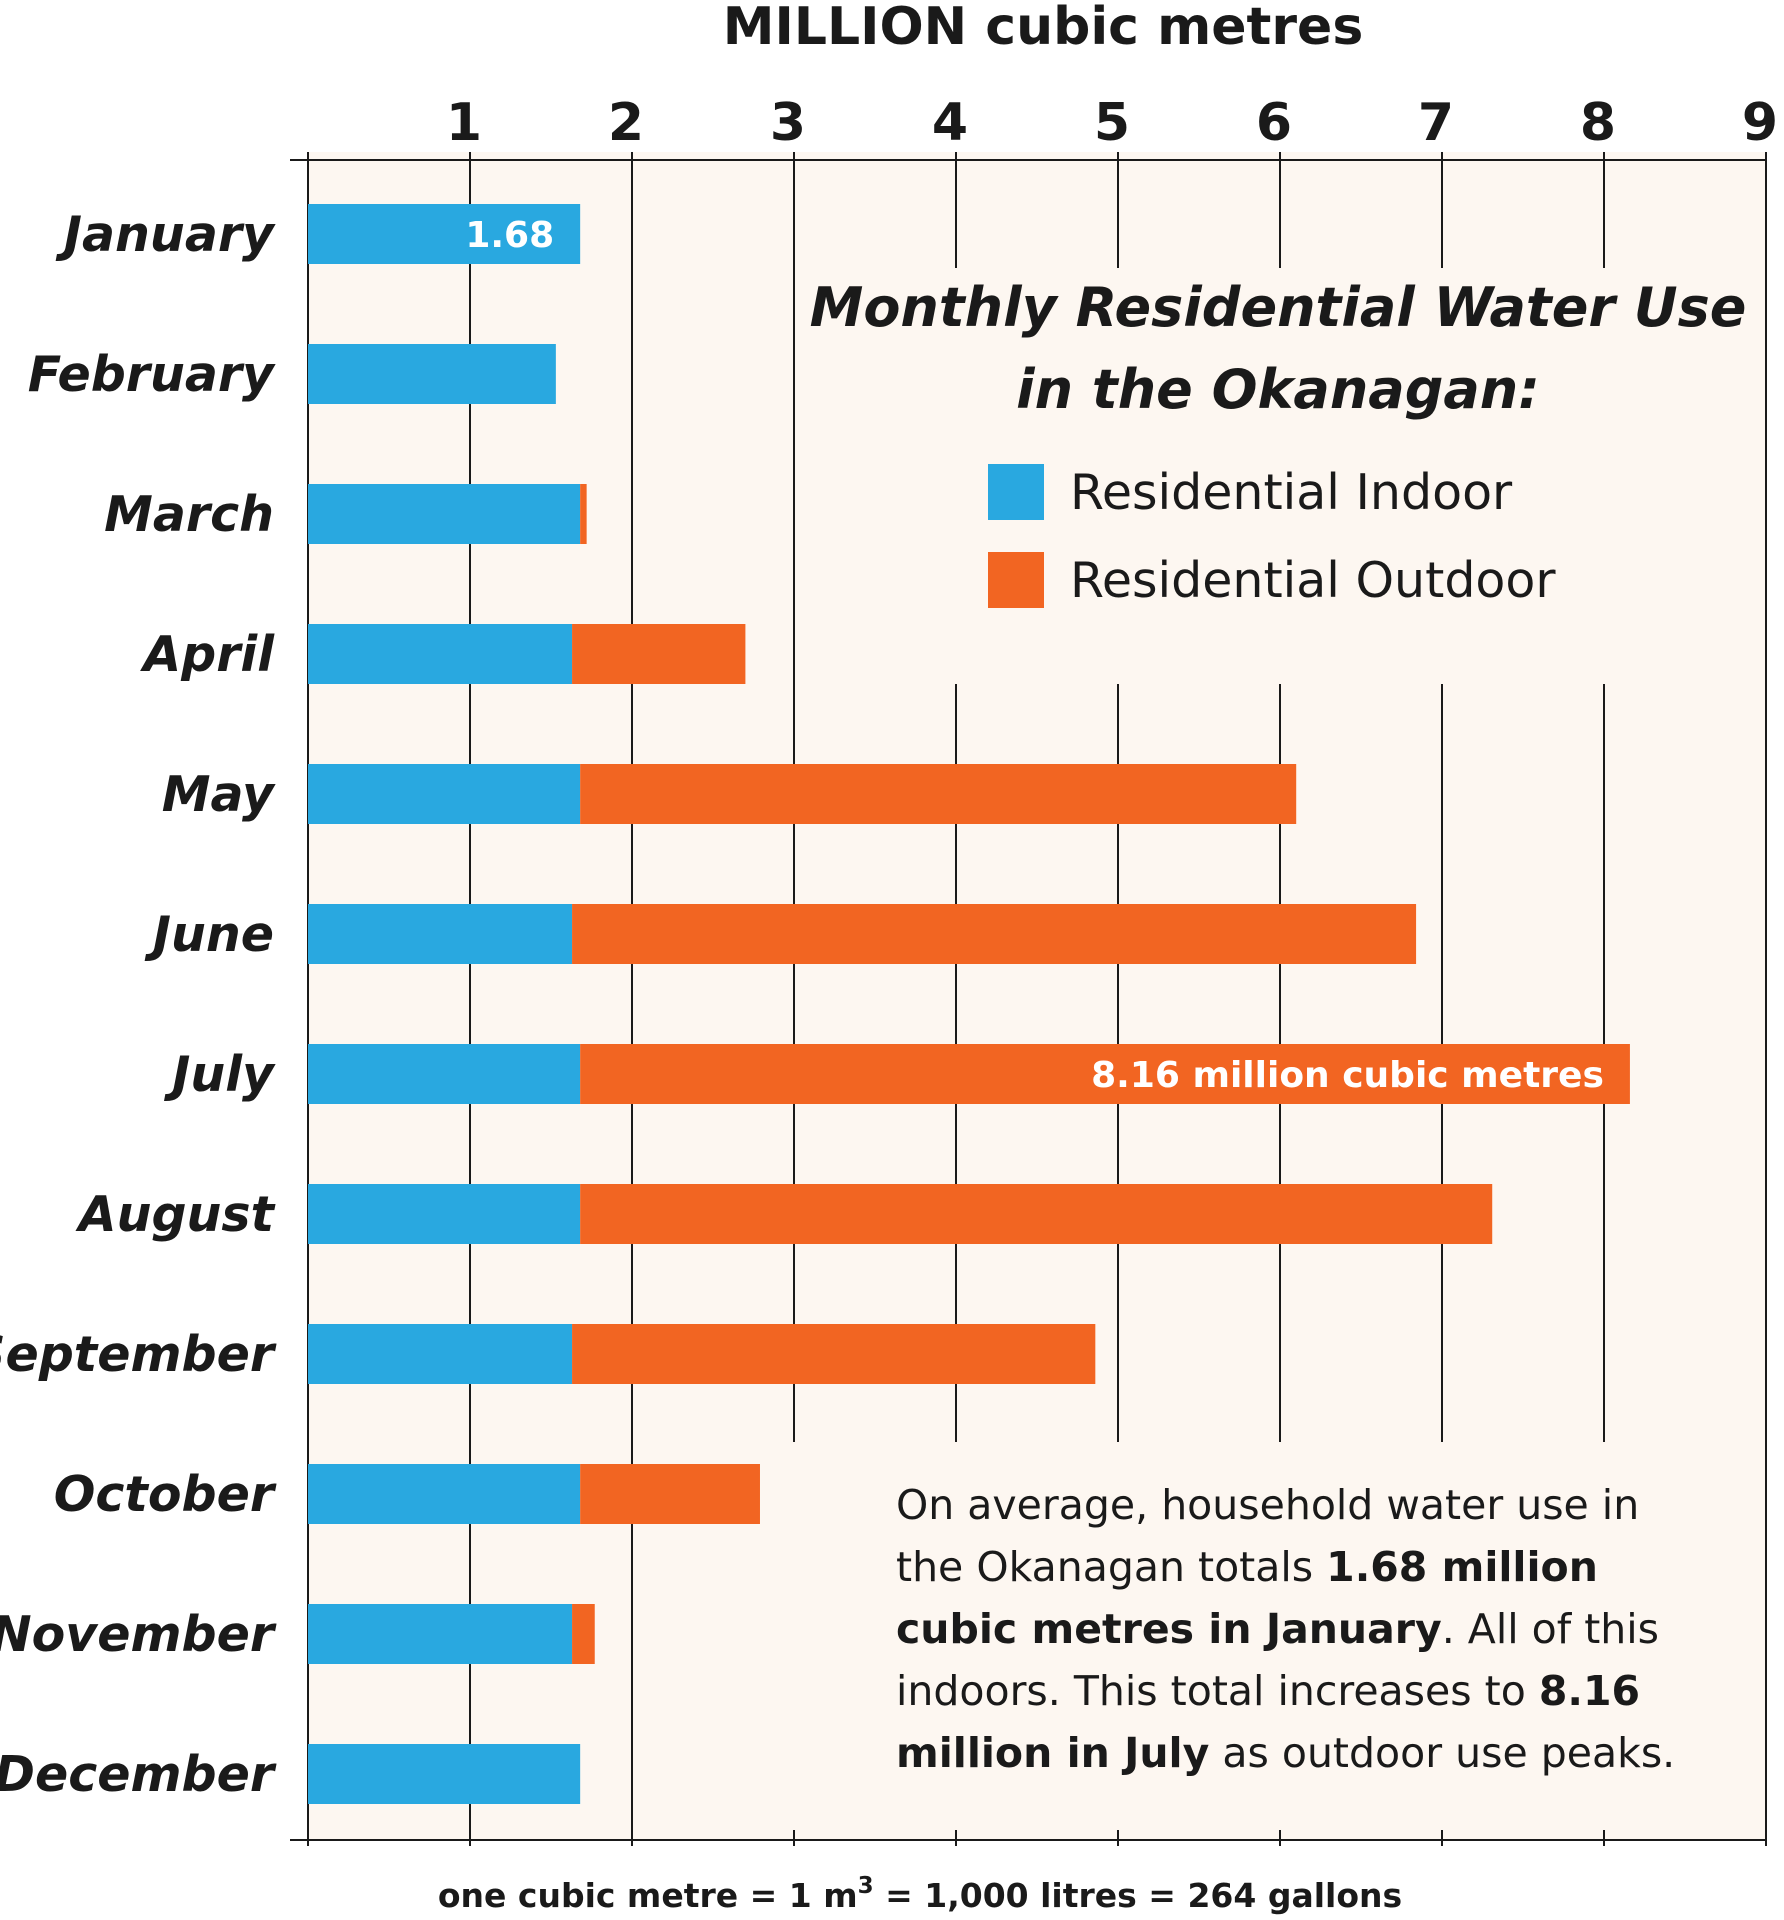 This screenshot has height=1920, width=1784. What do you see at coordinates (583, 514) in the screenshot?
I see `outdoor-bar-march` at bounding box center [583, 514].